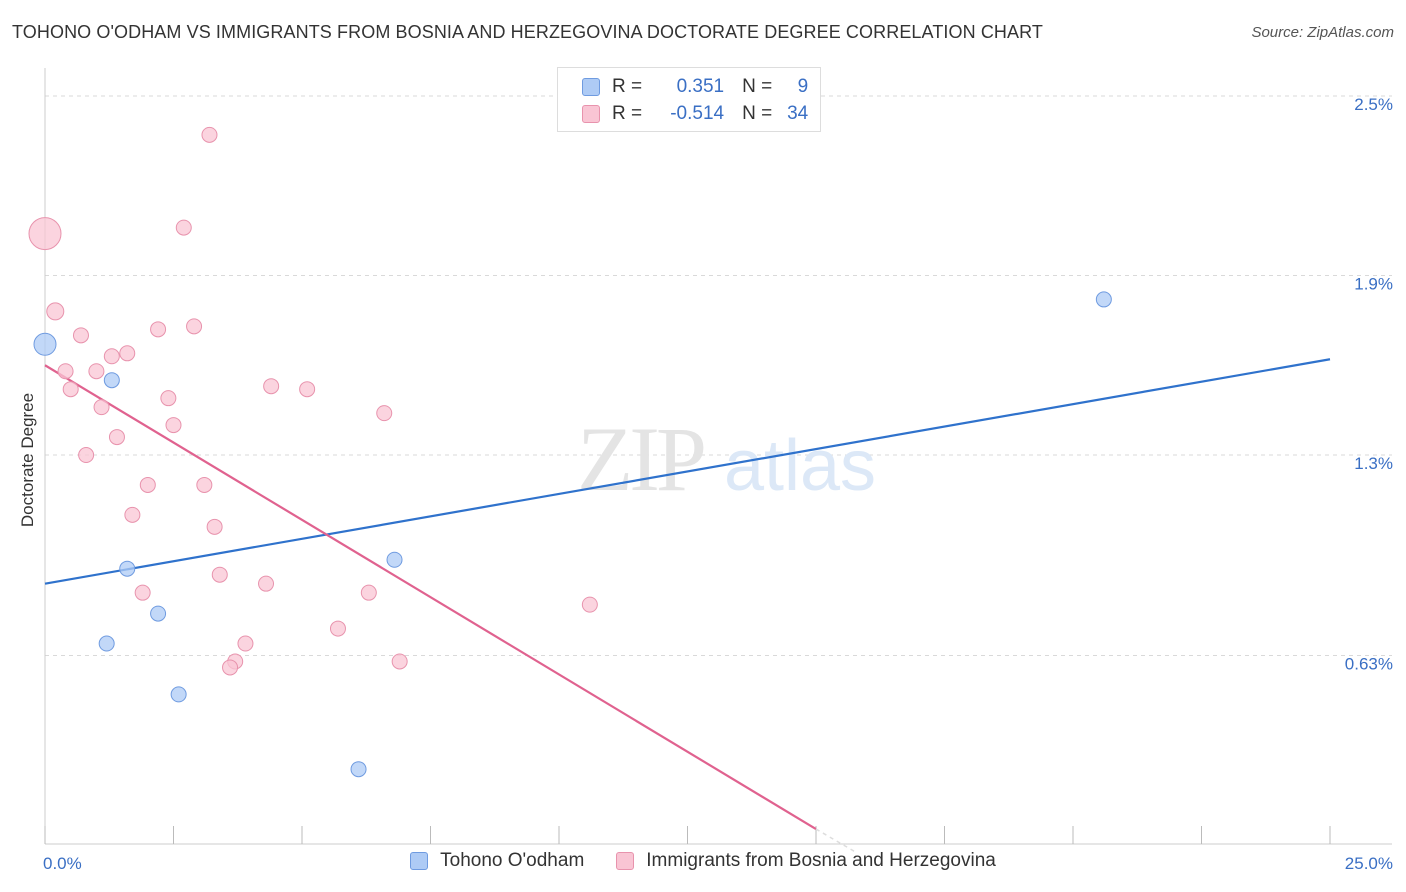  I want to click on n-value: 9, so click(803, 86).